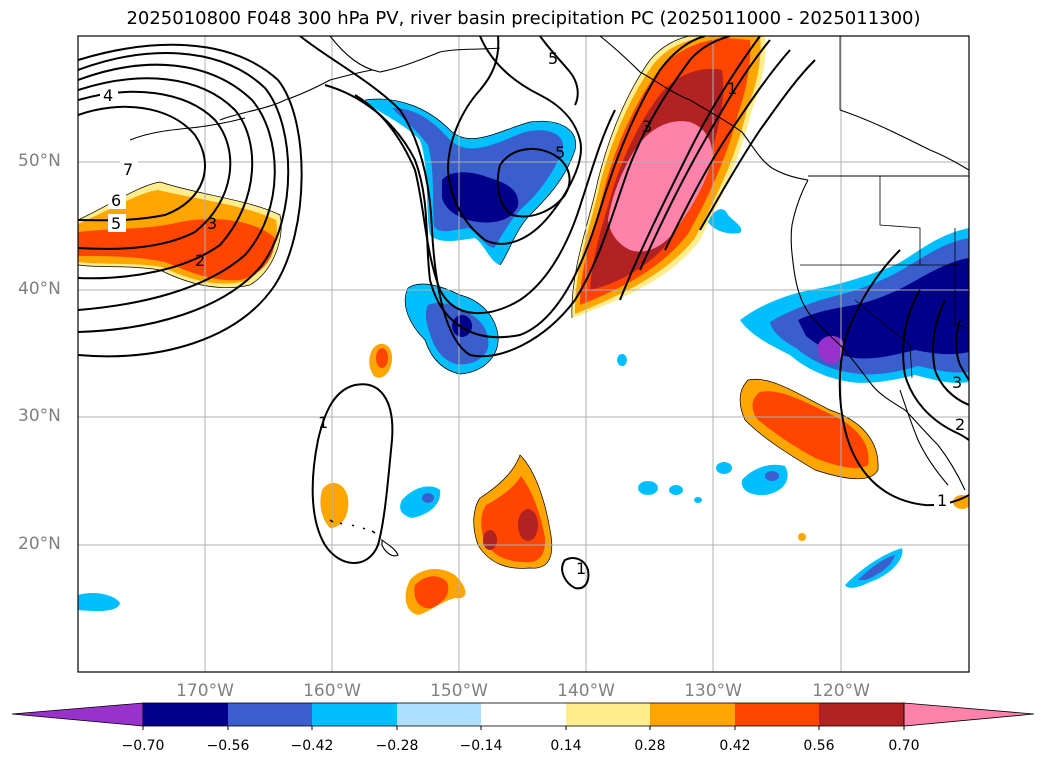  Describe the element at coordinates (841, 691) in the screenshot. I see `lon-label: 120°W` at that location.